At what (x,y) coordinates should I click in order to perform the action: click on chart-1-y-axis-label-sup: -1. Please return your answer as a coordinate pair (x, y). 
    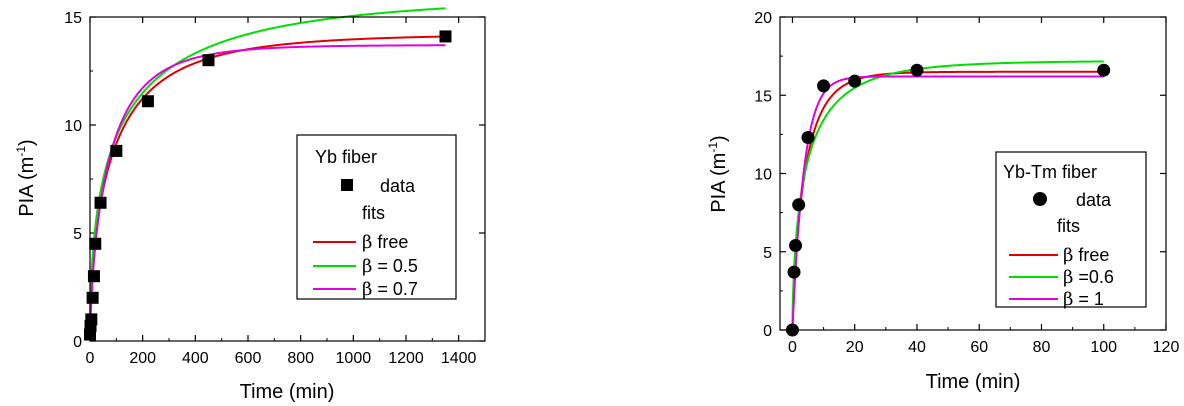
    Looking at the image, I should click on (21, 151).